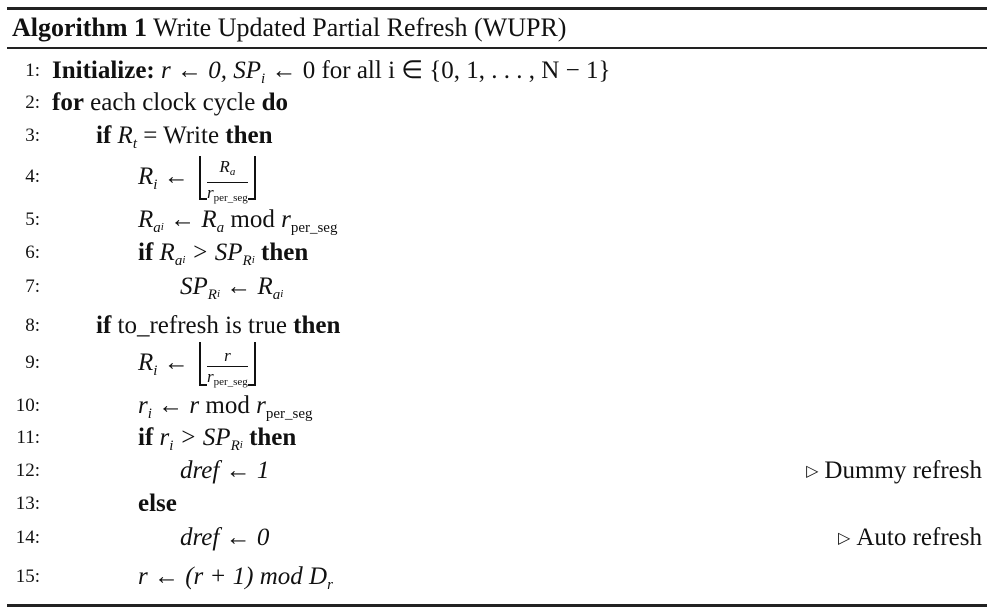  What do you see at coordinates (233, 576) in the screenshot?
I see `math-text: r ← (r + 1) mod D` at bounding box center [233, 576].